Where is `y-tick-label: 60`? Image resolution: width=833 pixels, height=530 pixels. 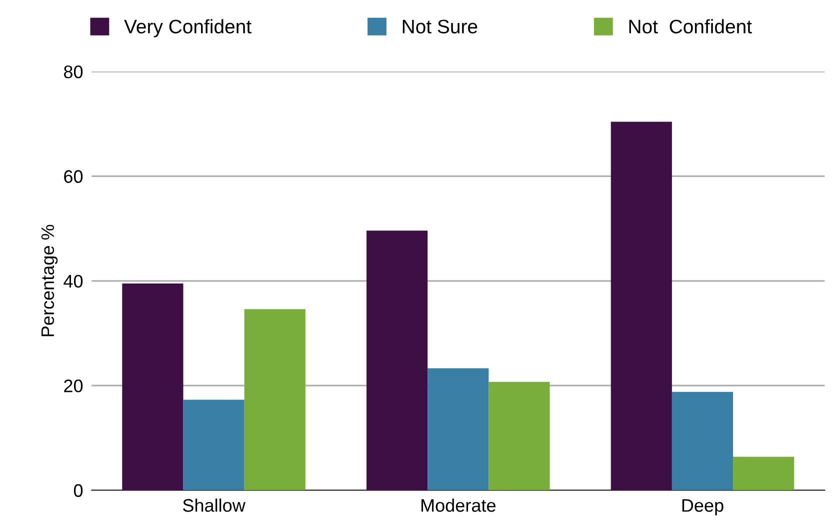
y-tick-label: 60 is located at coordinates (73, 176).